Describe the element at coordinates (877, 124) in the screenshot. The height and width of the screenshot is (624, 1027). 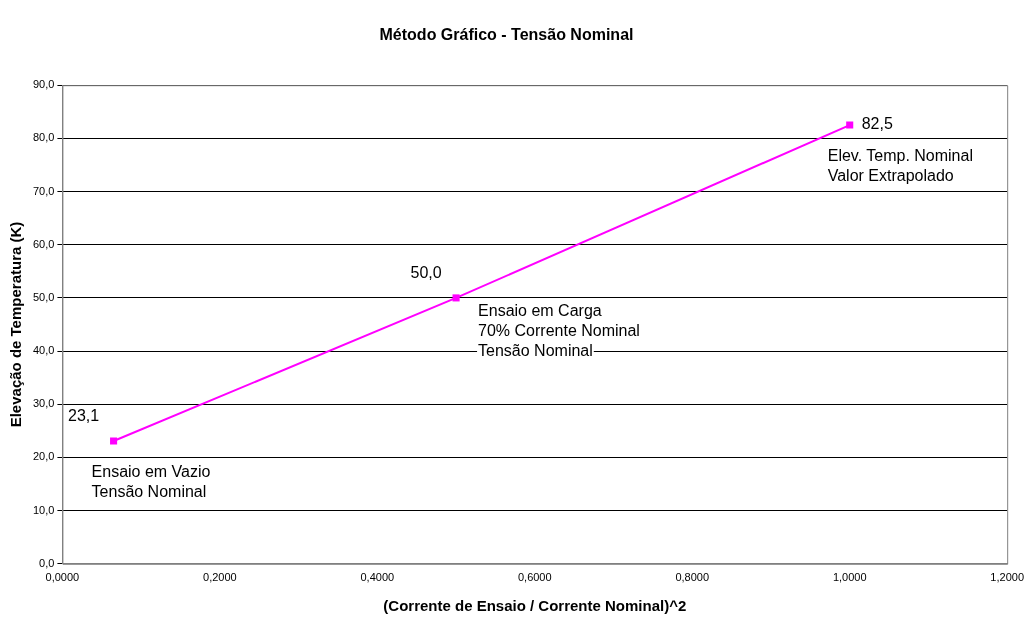
I see `data-label: 82,5` at that location.